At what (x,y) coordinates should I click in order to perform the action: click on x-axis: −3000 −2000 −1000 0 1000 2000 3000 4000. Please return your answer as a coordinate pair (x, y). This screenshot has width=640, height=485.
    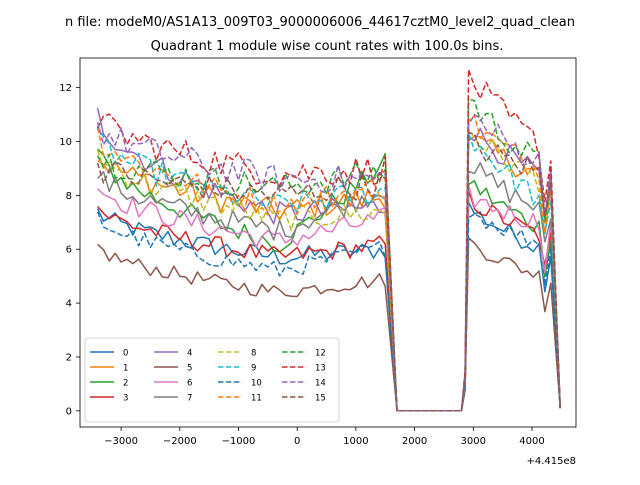
    Looking at the image, I should click on (324, 437).